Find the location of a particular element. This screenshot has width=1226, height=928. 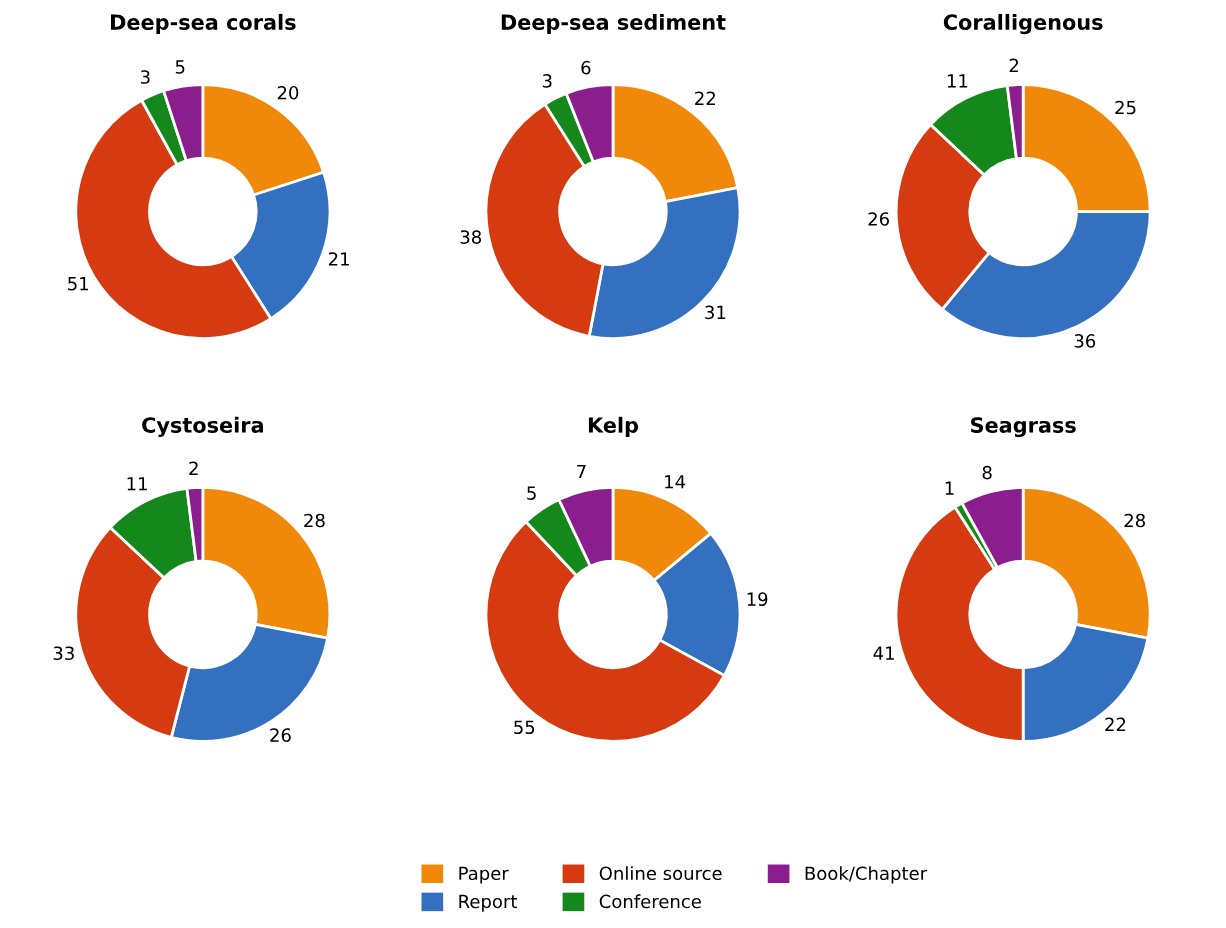

chart-title: Deep-sea sediment is located at coordinates (613, 24).